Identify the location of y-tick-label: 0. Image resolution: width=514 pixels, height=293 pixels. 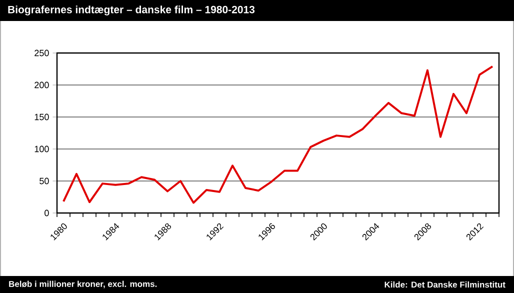
(46, 213).